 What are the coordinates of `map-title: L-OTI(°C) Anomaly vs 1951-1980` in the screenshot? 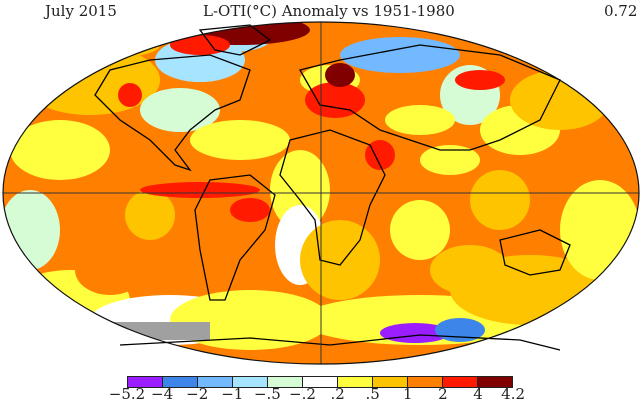 It's located at (329, 11).